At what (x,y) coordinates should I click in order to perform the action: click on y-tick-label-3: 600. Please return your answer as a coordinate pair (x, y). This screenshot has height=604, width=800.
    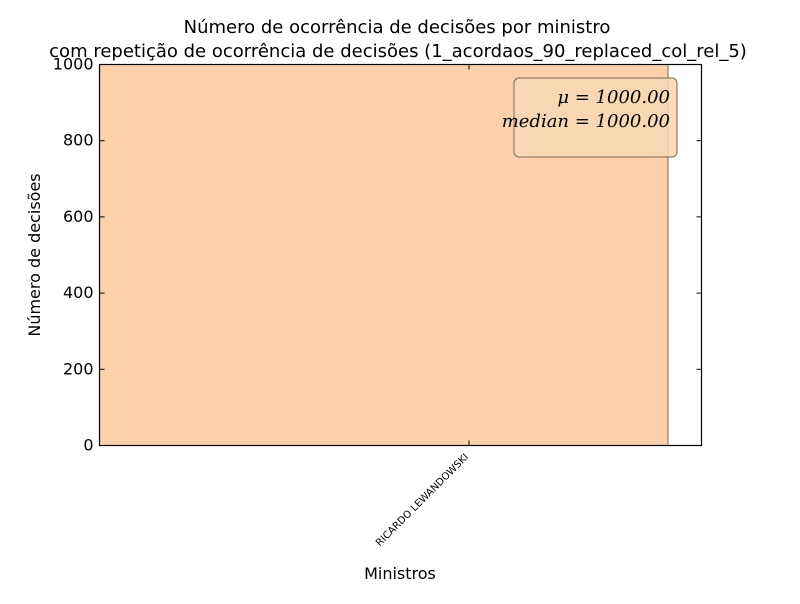
    Looking at the image, I should click on (78, 216).